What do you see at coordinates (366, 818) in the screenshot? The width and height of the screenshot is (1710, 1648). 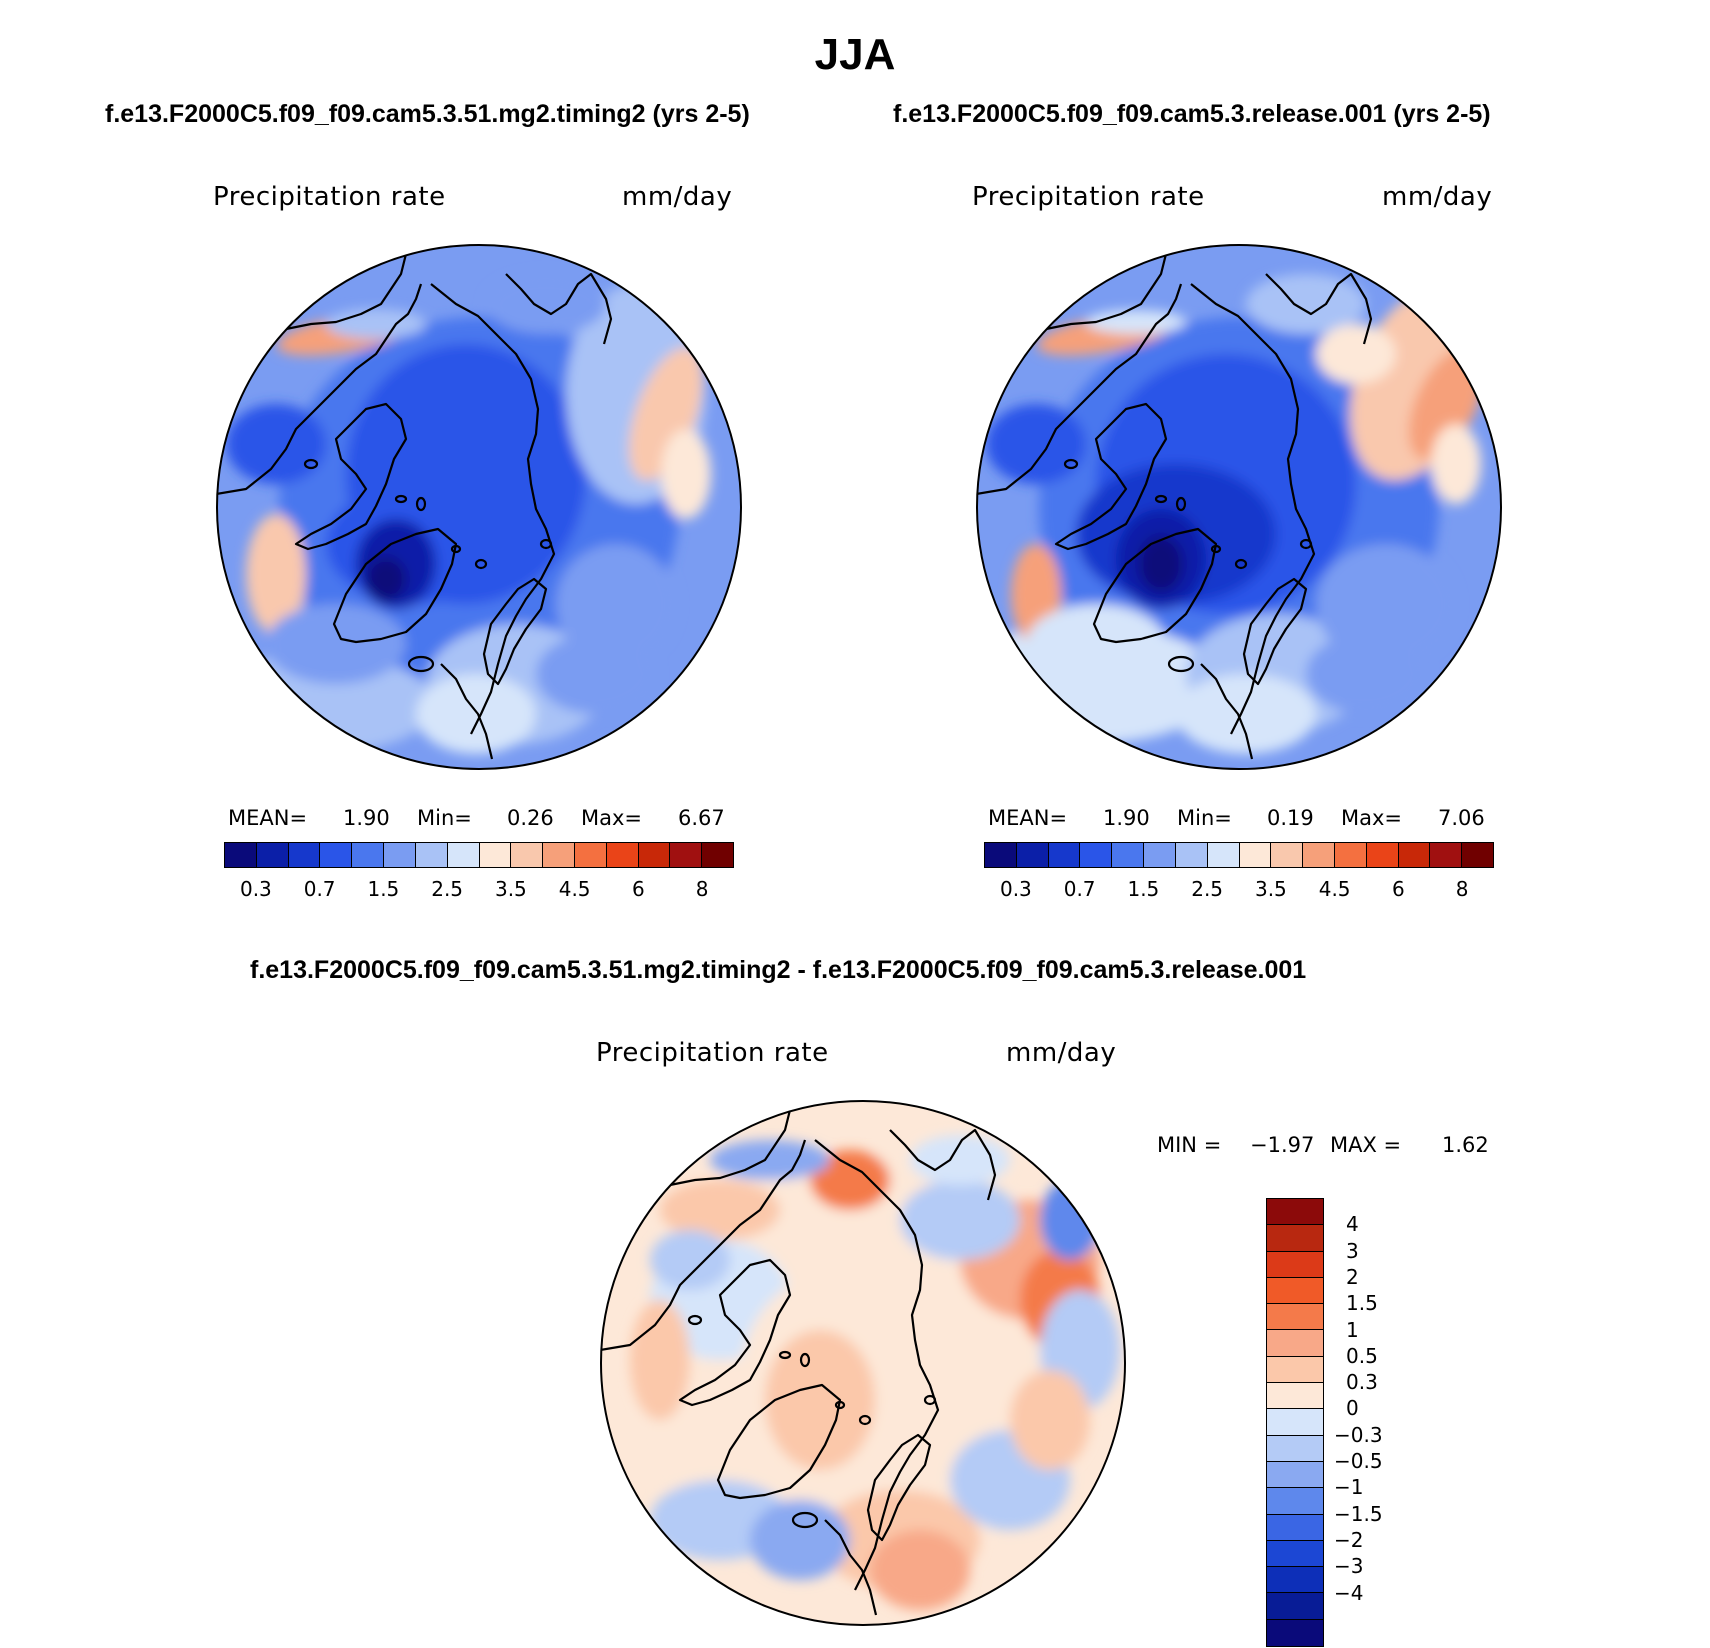 I see `panel1-mean-value: 1.90` at bounding box center [366, 818].